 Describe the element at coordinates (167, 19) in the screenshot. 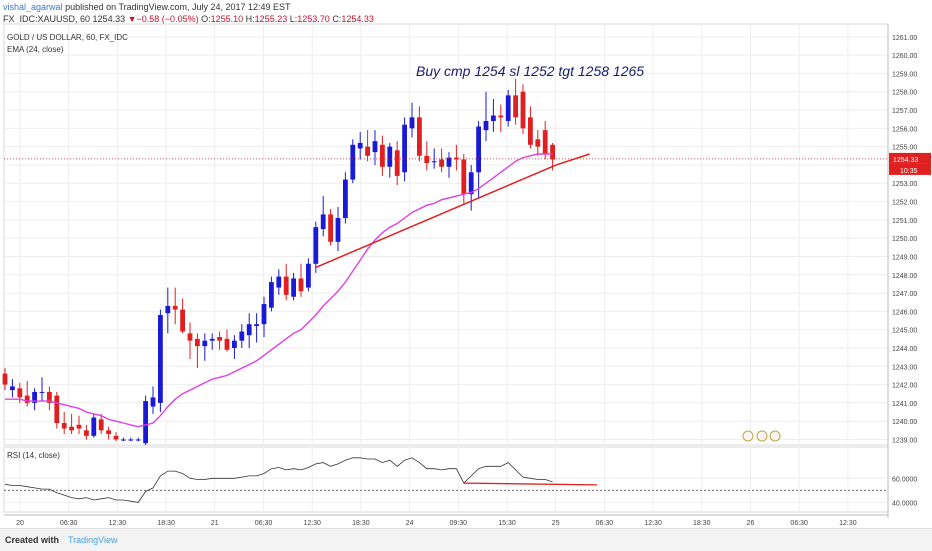

I see `change-value: −0.58 (−0.05%)` at that location.